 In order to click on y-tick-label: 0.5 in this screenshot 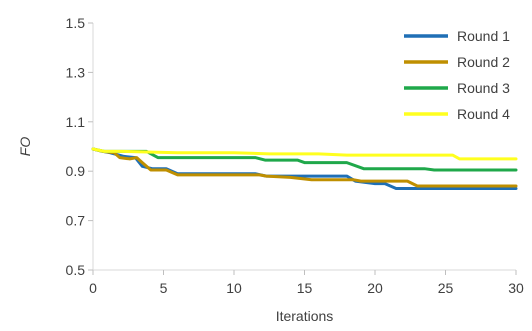, I will do `click(76, 270)`.